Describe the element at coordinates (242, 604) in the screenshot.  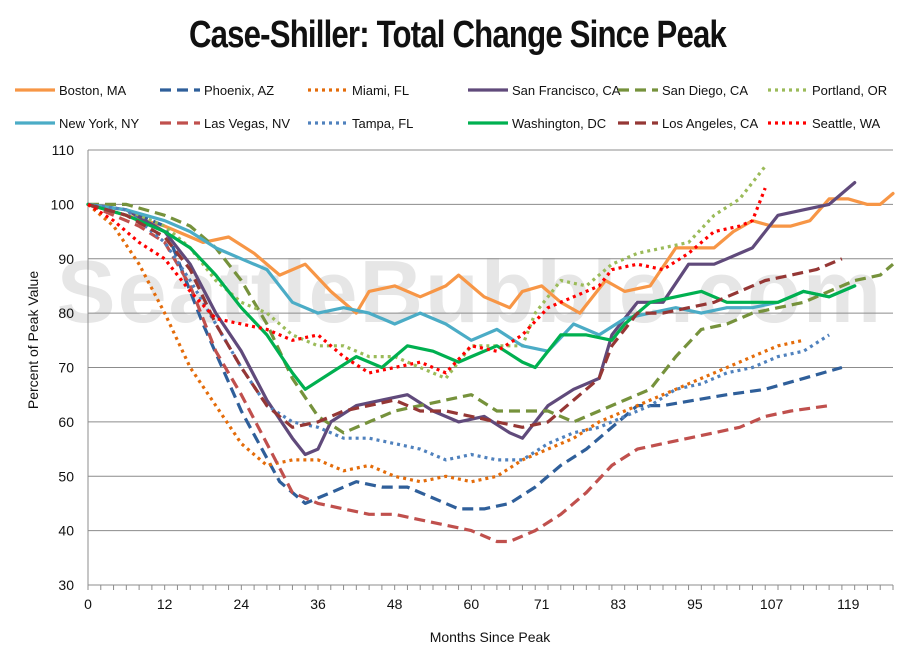
I see `x-tick-label: 24` at that location.